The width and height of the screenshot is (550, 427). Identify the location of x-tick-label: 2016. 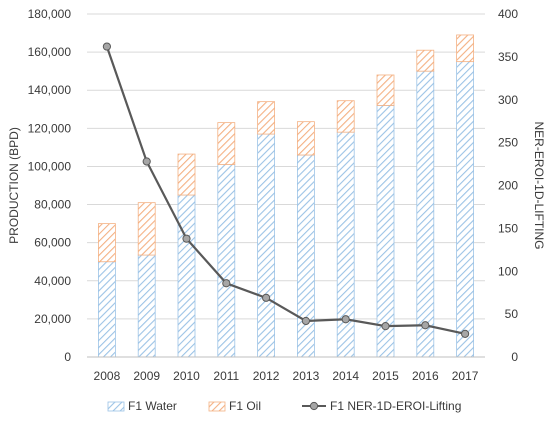
(425, 376).